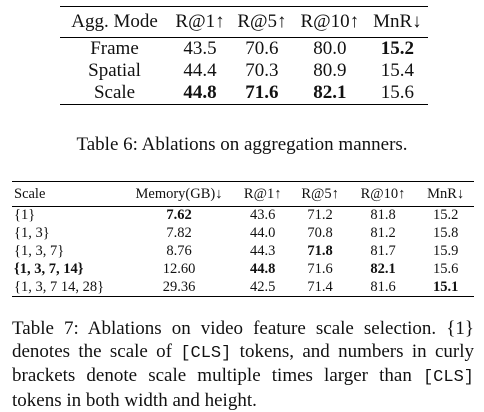  I want to click on table-row: {1, 3, 7, 14} 12.60 44.8 71.6 82.1 15.6, so click(243, 270).